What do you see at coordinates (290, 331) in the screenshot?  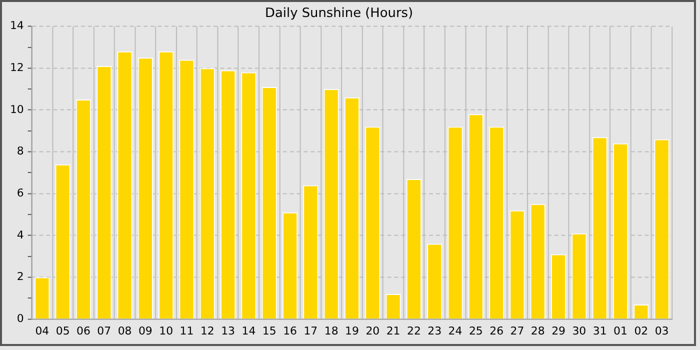 I see `x-tick-label: 16` at bounding box center [290, 331].